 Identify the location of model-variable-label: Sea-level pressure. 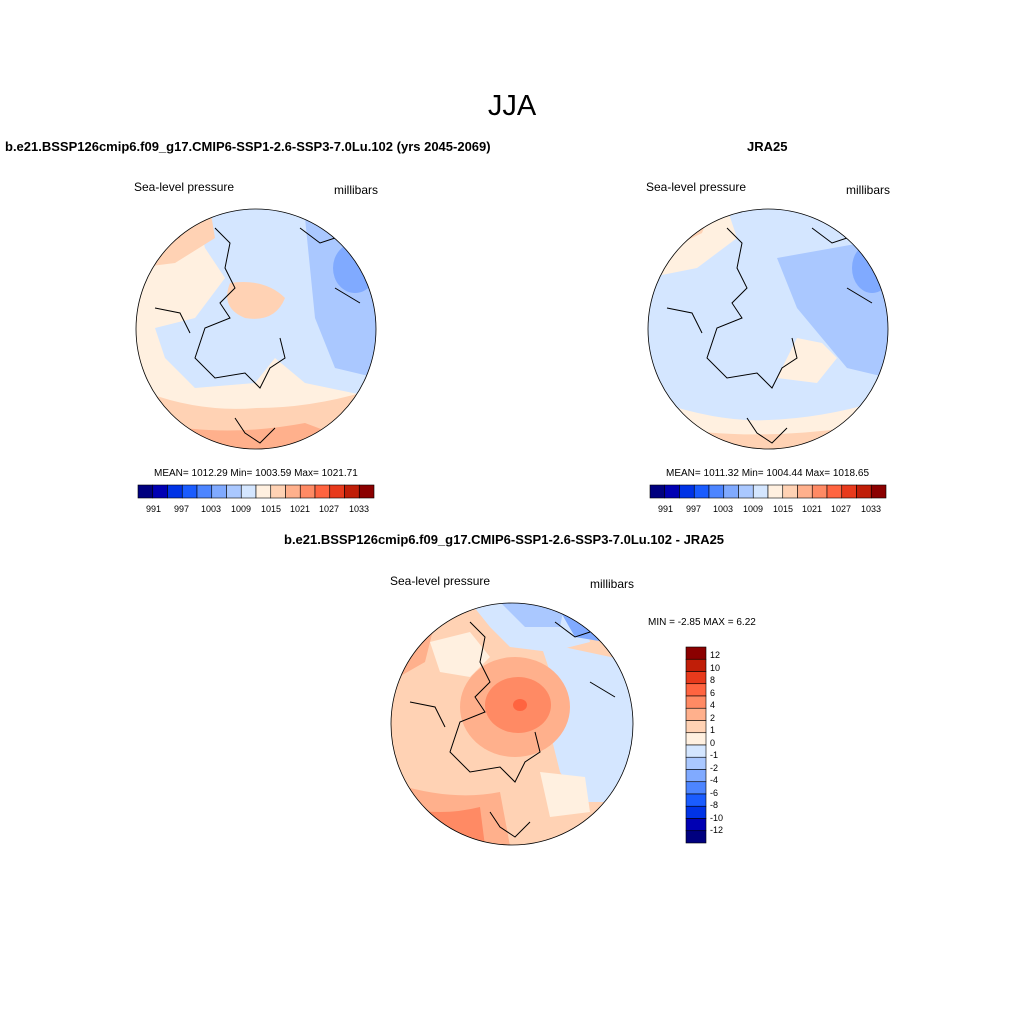
(184, 187).